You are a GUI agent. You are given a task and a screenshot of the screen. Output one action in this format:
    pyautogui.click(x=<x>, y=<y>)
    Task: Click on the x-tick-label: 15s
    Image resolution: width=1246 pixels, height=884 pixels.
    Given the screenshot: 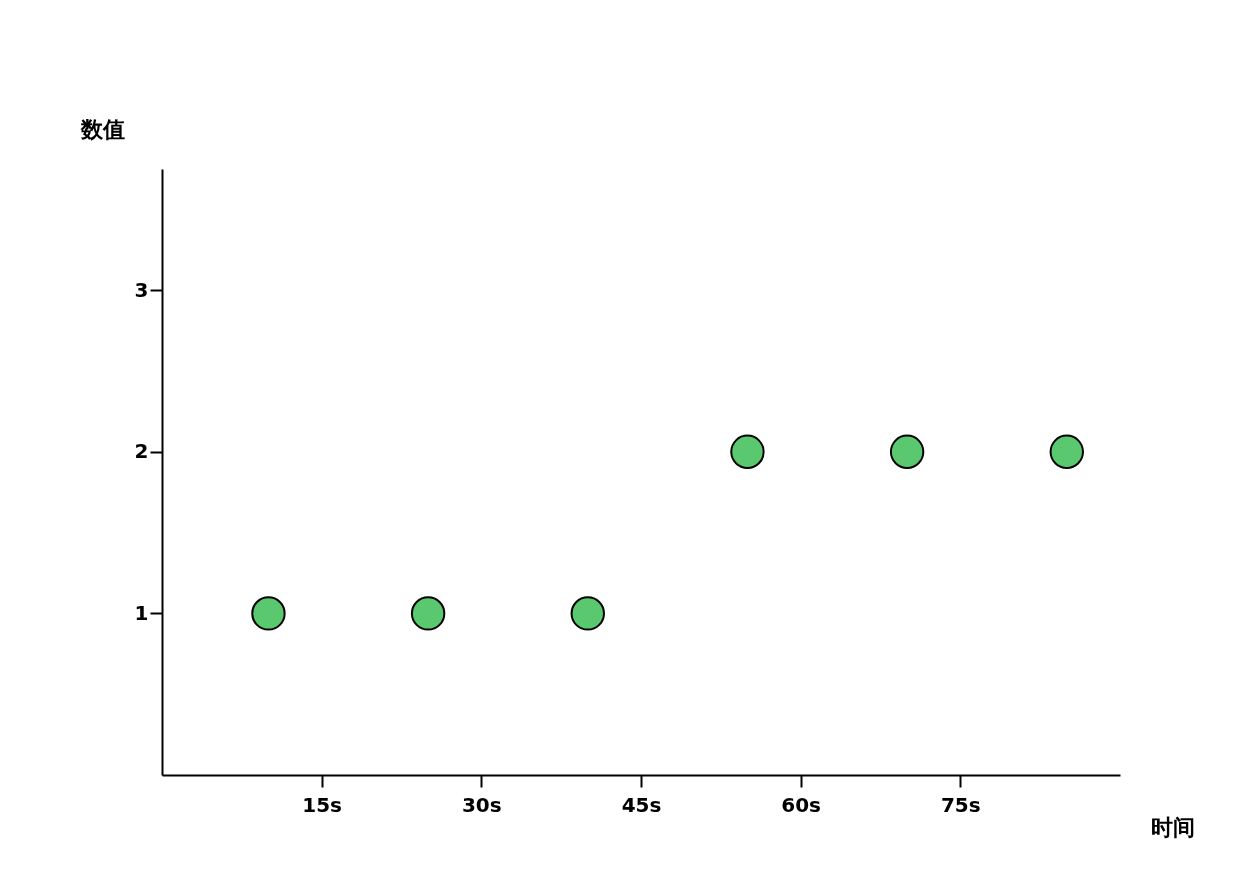 What is the action you would take?
    pyautogui.click(x=322, y=804)
    